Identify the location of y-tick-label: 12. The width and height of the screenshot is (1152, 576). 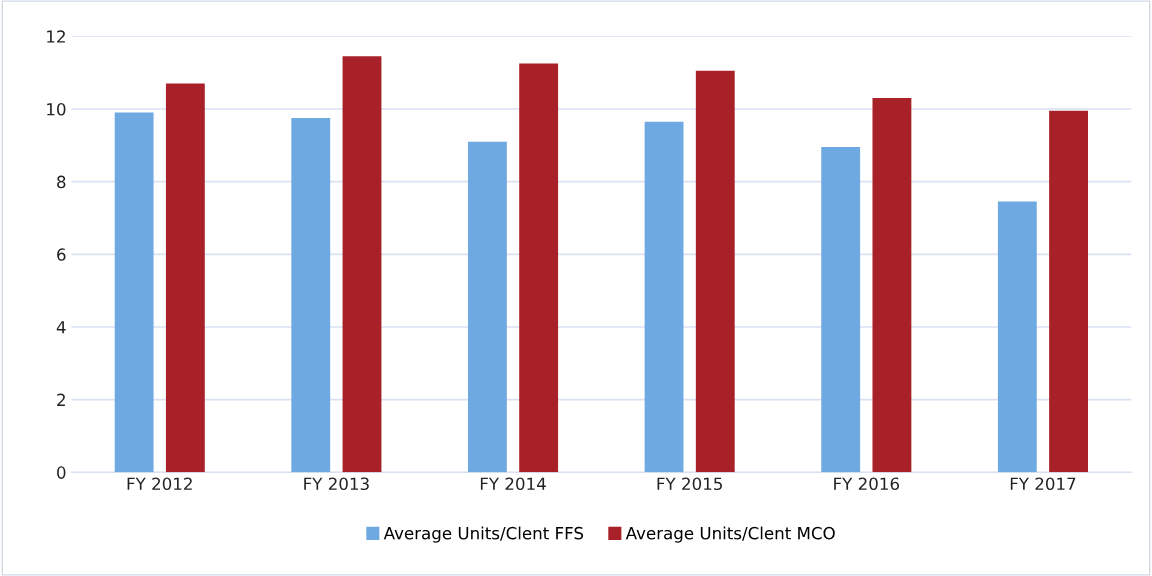
(56, 36).